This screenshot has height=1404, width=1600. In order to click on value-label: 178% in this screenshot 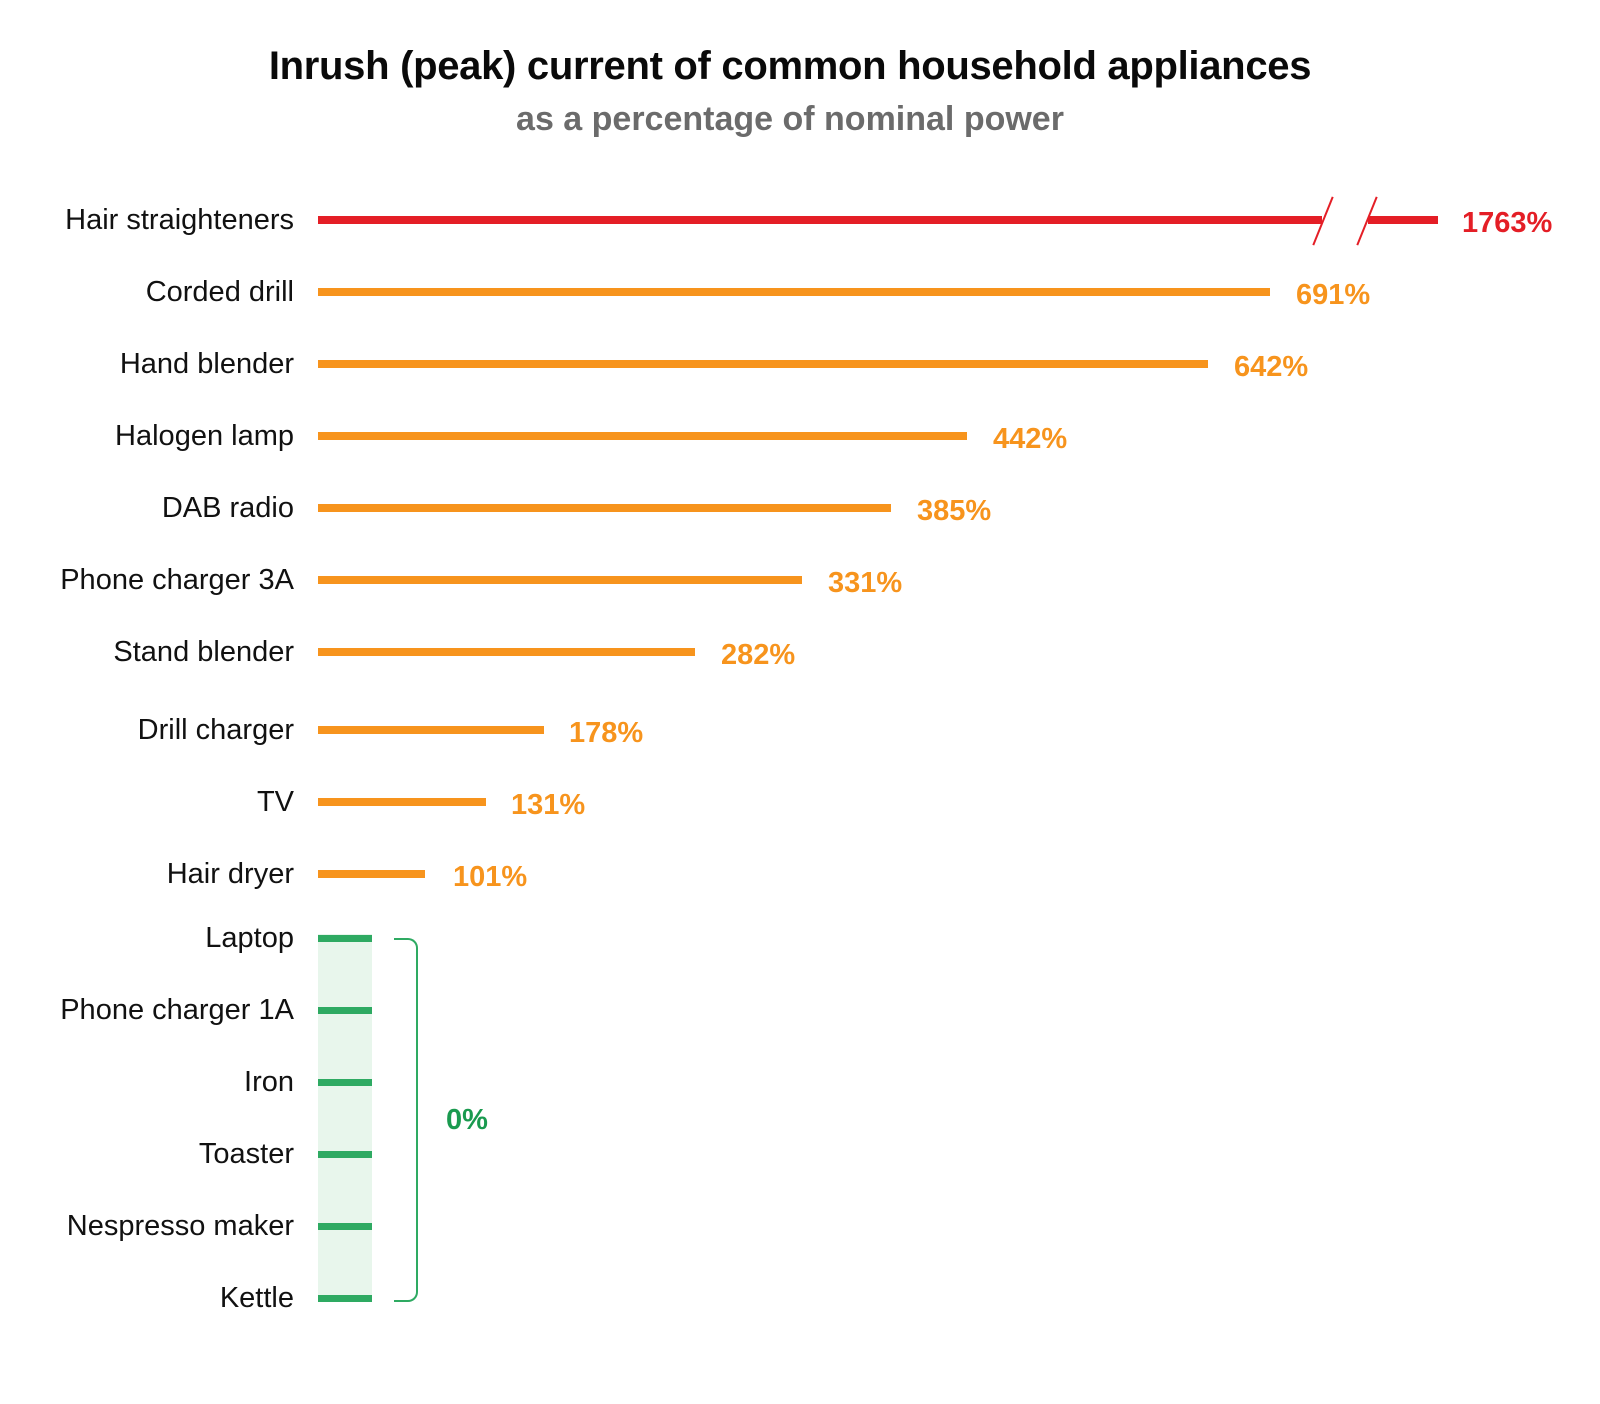, I will do `click(606, 733)`.